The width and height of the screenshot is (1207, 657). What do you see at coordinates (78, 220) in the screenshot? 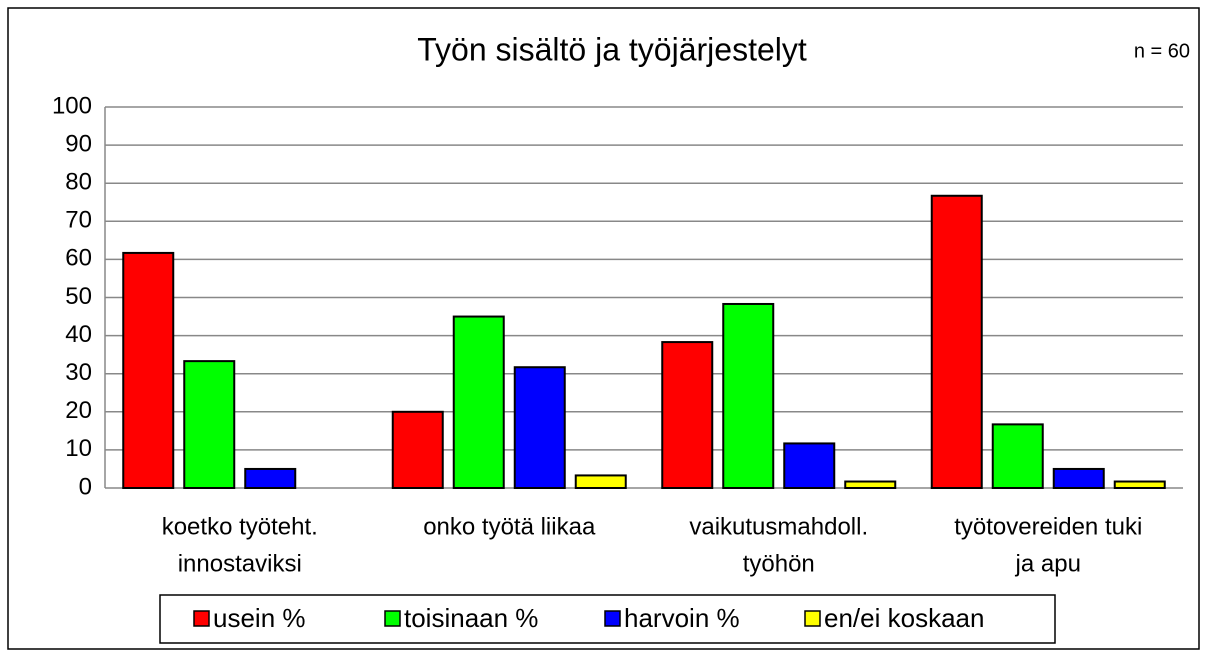
I see `y-tick-label: 70` at bounding box center [78, 220].